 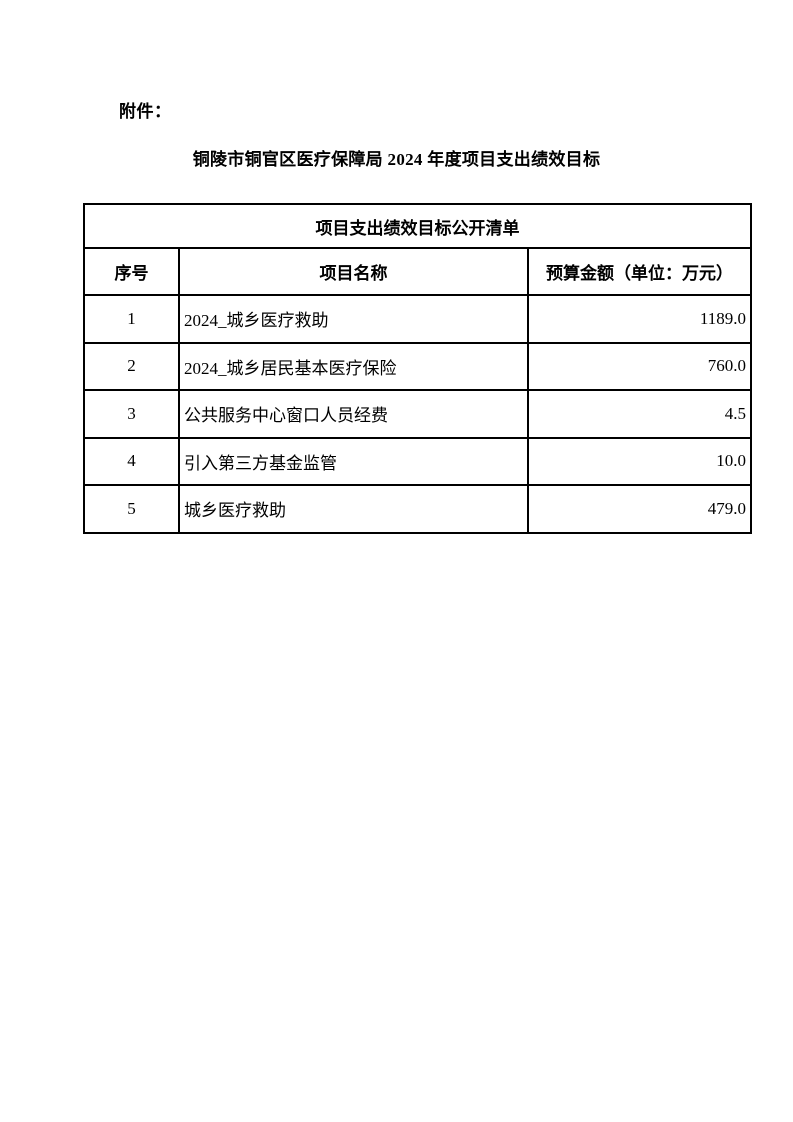 What do you see at coordinates (396, 159) in the screenshot?
I see `document-title: 铜陵市铜官区医疗保障局 2024 年度项目支出绩效目标` at bounding box center [396, 159].